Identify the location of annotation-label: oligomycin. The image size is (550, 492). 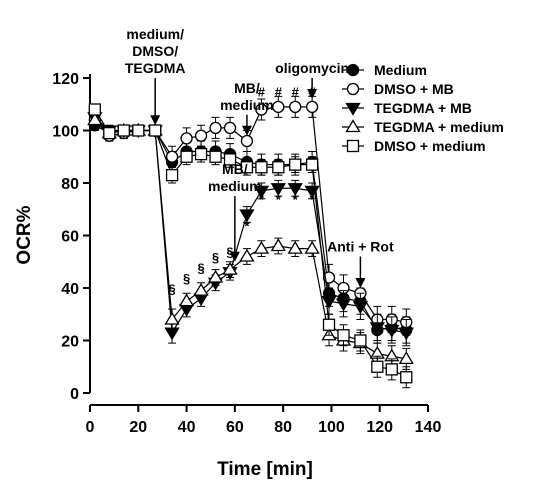
(312, 68).